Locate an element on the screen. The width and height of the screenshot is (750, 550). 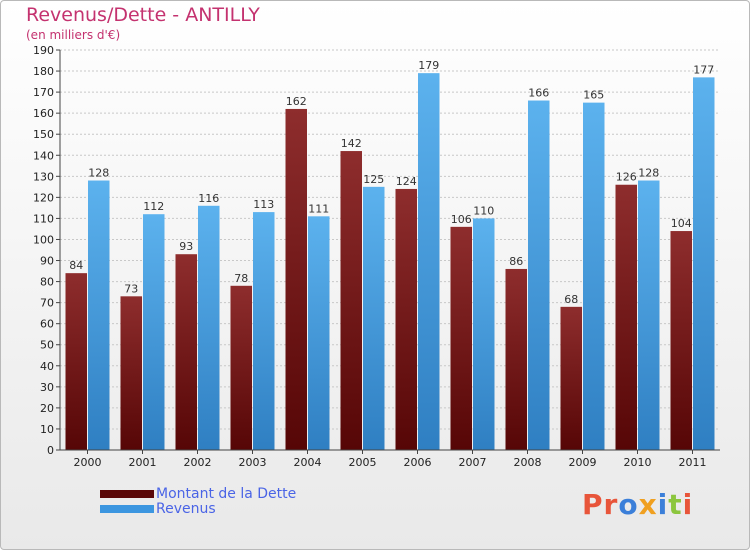
value-label-dette: 124 is located at coordinates (406, 181).